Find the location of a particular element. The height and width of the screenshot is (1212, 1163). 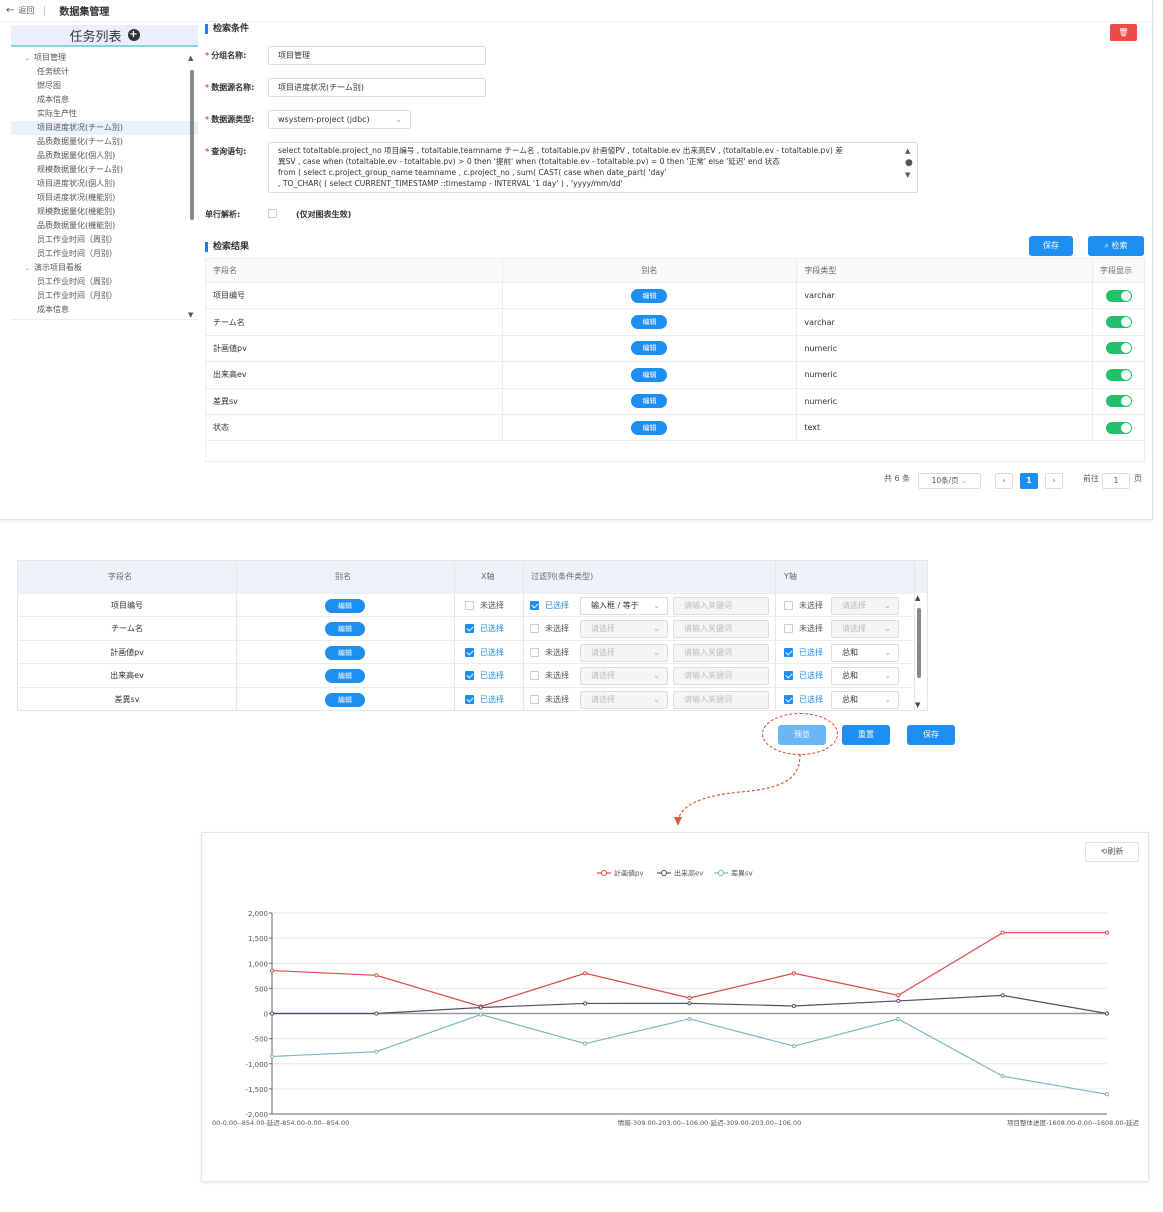

goto-page-input: 1 is located at coordinates (1116, 481).